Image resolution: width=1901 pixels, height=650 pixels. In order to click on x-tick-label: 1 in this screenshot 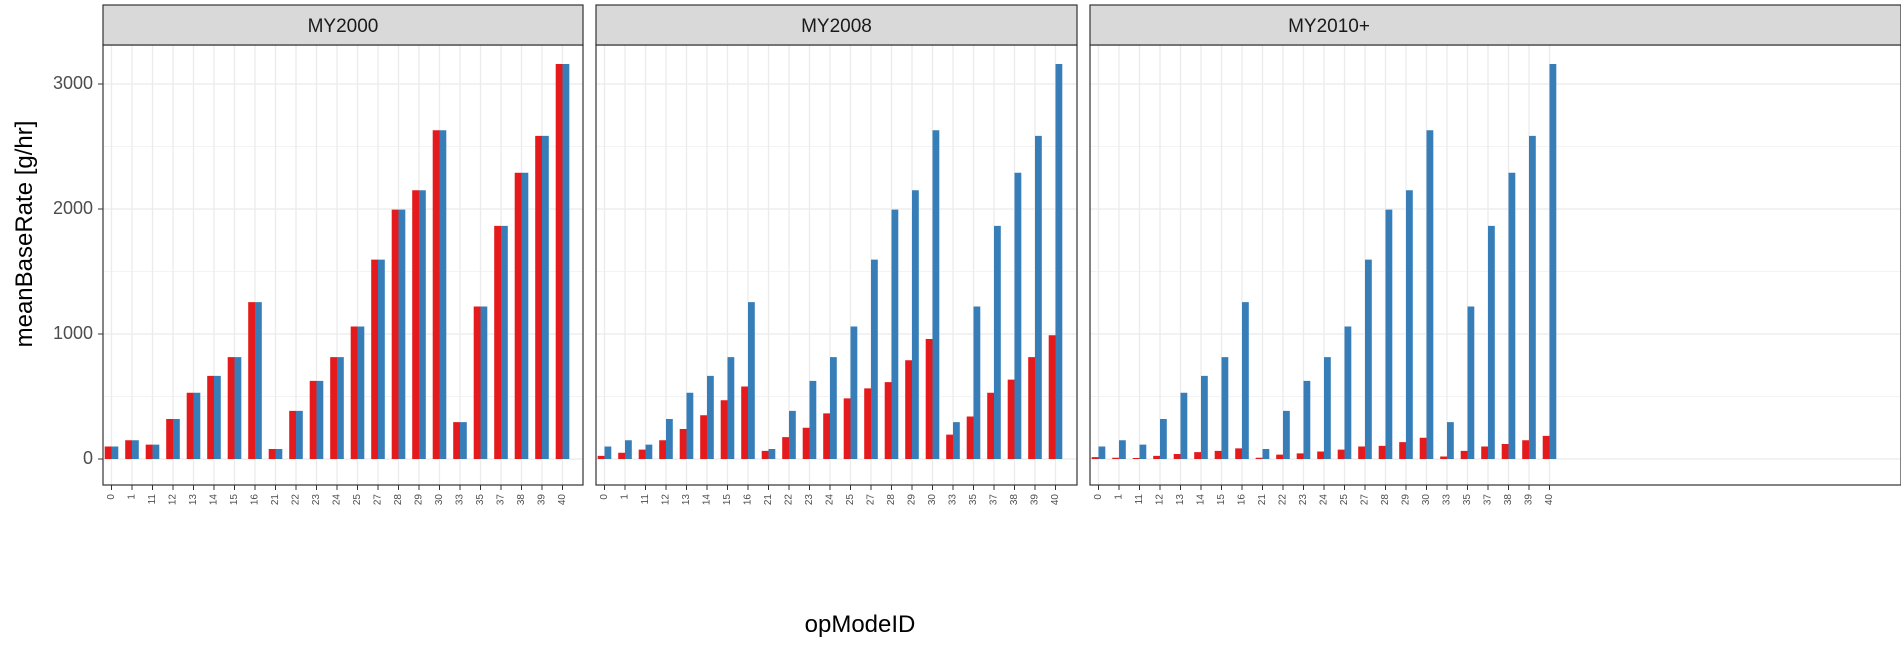, I will do `click(1119, 497)`.